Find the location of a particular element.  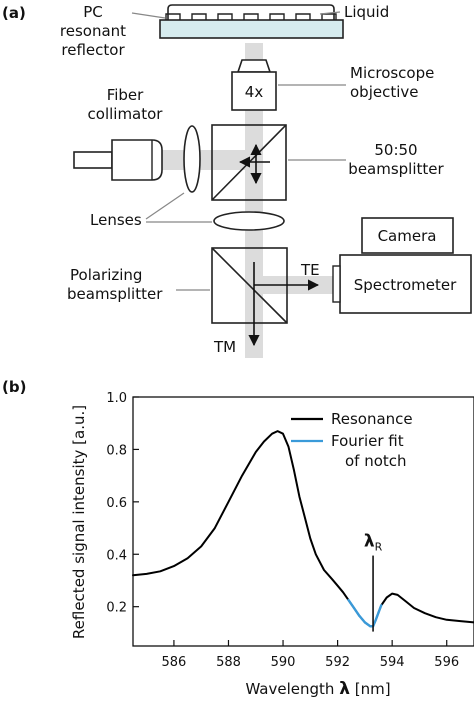

pc-label-2: resonant is located at coordinates (93, 31).